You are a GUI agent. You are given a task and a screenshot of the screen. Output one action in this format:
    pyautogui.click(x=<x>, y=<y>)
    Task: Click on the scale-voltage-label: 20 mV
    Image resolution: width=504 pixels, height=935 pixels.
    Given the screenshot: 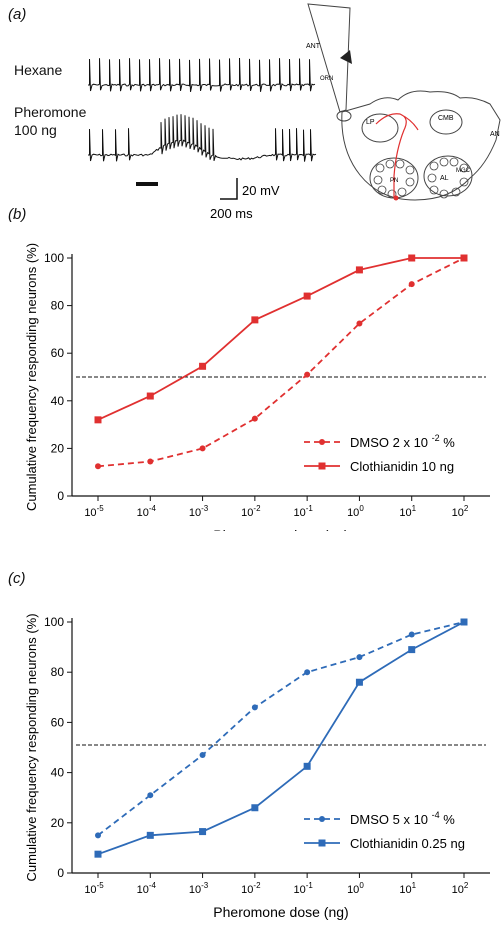 What is the action you would take?
    pyautogui.click(x=261, y=190)
    